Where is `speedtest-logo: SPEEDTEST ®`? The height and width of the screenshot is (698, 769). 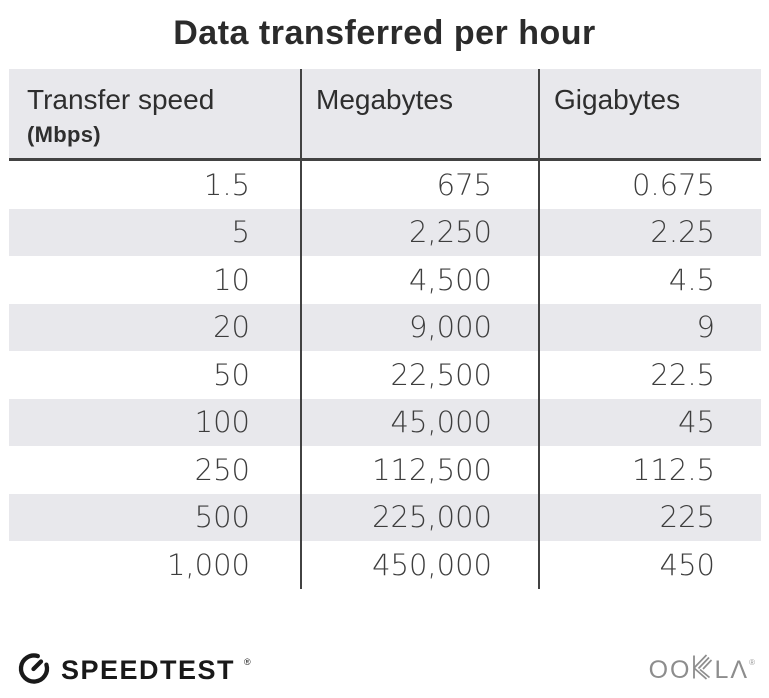
speedtest-logo: SPEEDTEST ® is located at coordinates (133, 670).